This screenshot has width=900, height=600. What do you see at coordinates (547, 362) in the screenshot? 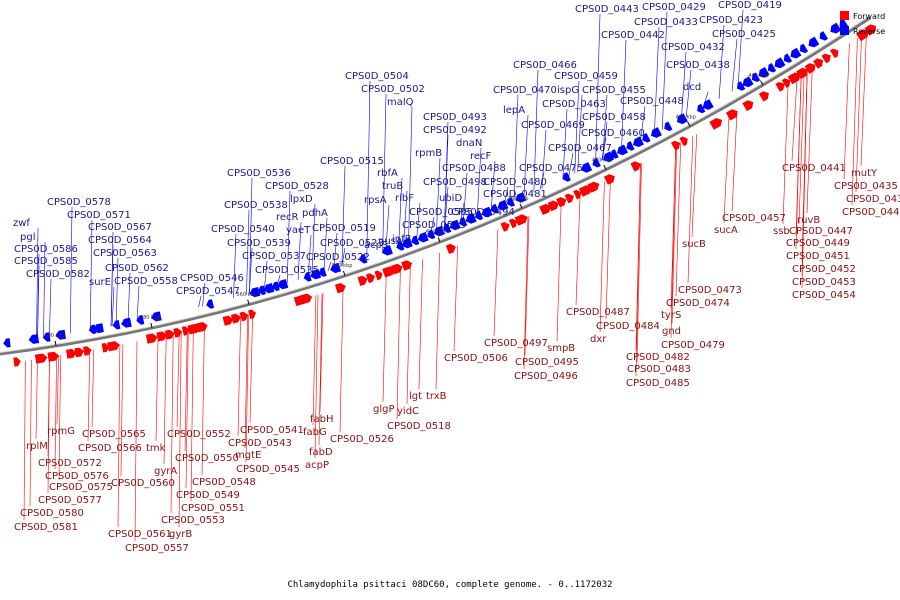
I see `gene-label: CPS0D_0495` at bounding box center [547, 362].